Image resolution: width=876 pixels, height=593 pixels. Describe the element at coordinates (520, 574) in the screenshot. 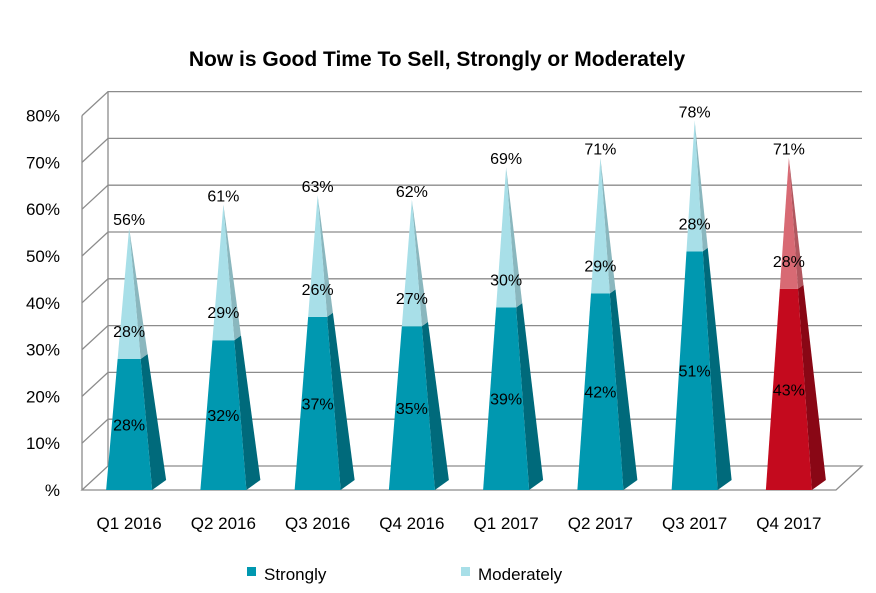

I see `legend-label-moderately: Moderately` at that location.